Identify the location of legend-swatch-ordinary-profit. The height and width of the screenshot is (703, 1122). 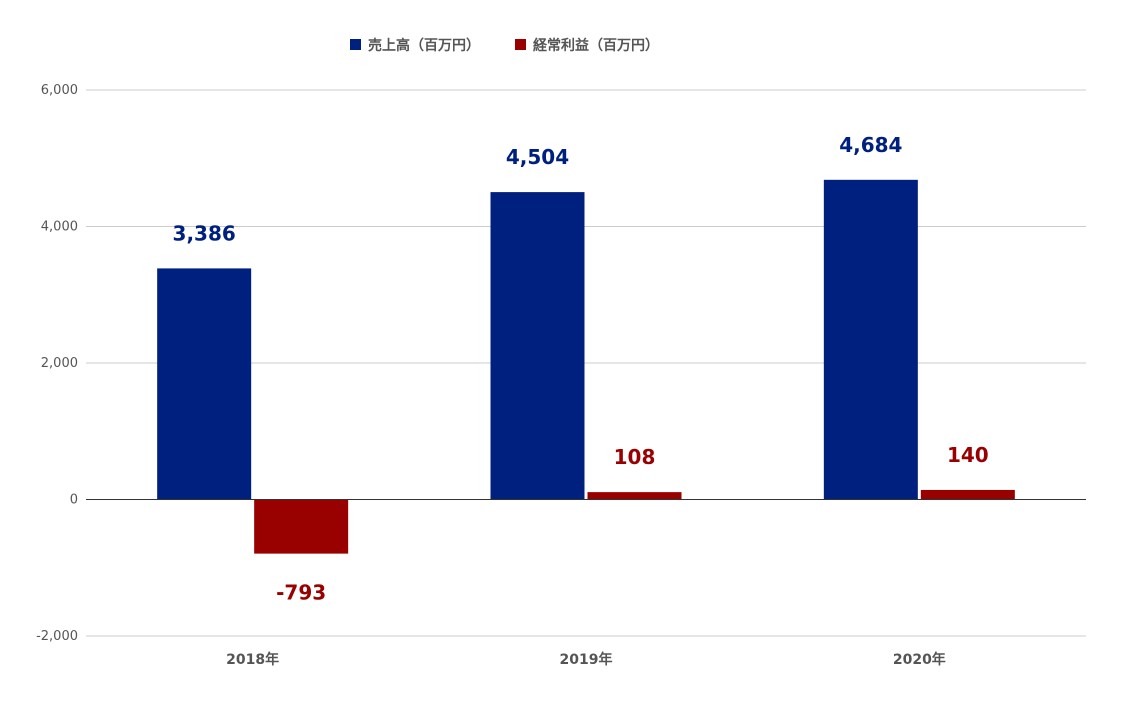
(520, 44).